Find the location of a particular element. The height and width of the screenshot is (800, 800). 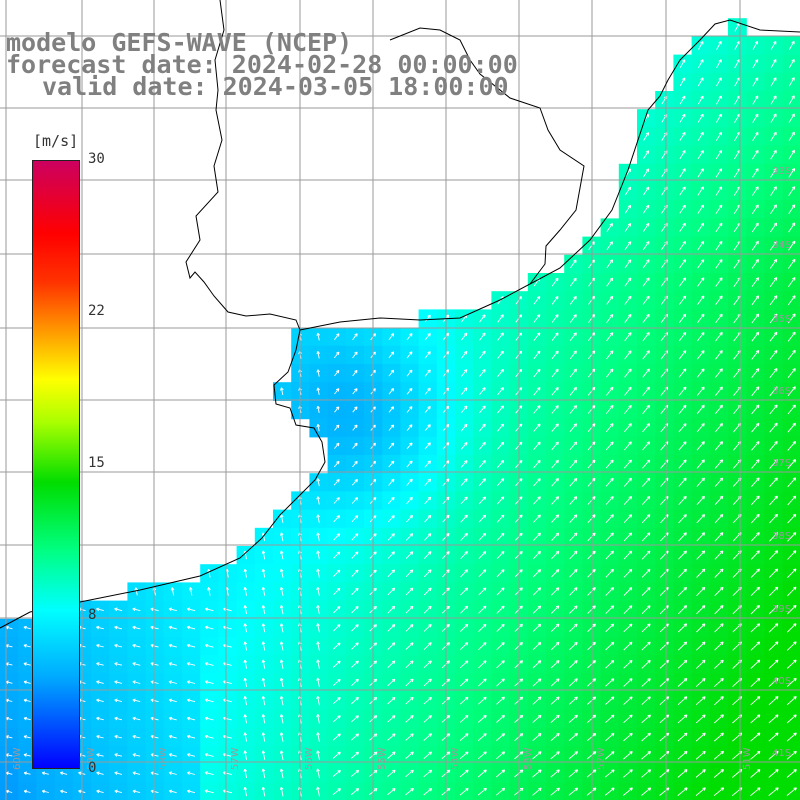

lon-label: 52W is located at coordinates (601, 758).